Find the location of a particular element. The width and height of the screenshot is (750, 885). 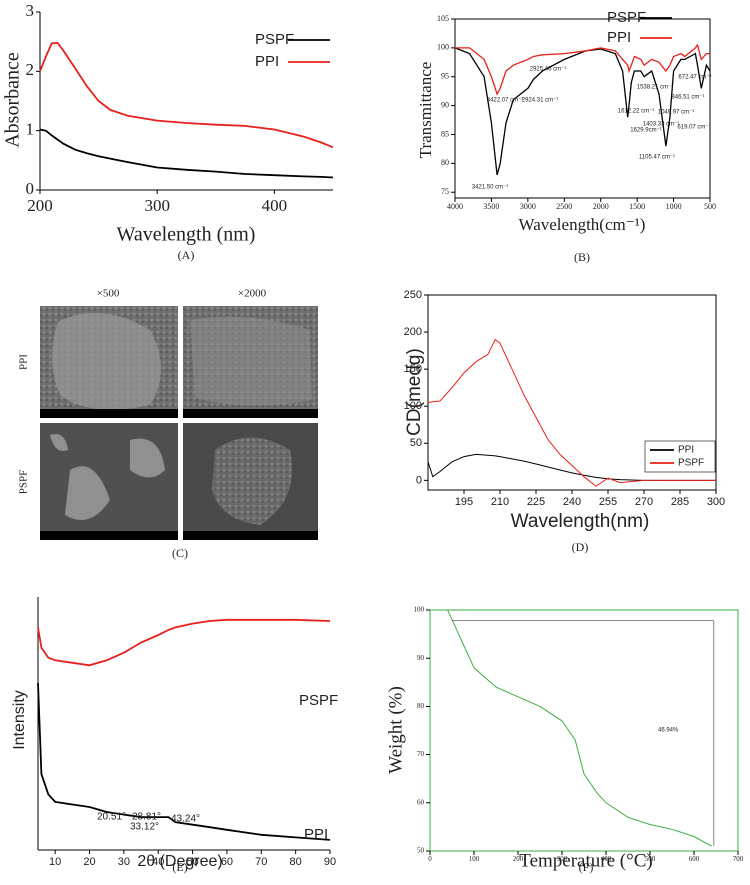

x-axis-label: Wavelength (nm) is located at coordinates (186, 235).